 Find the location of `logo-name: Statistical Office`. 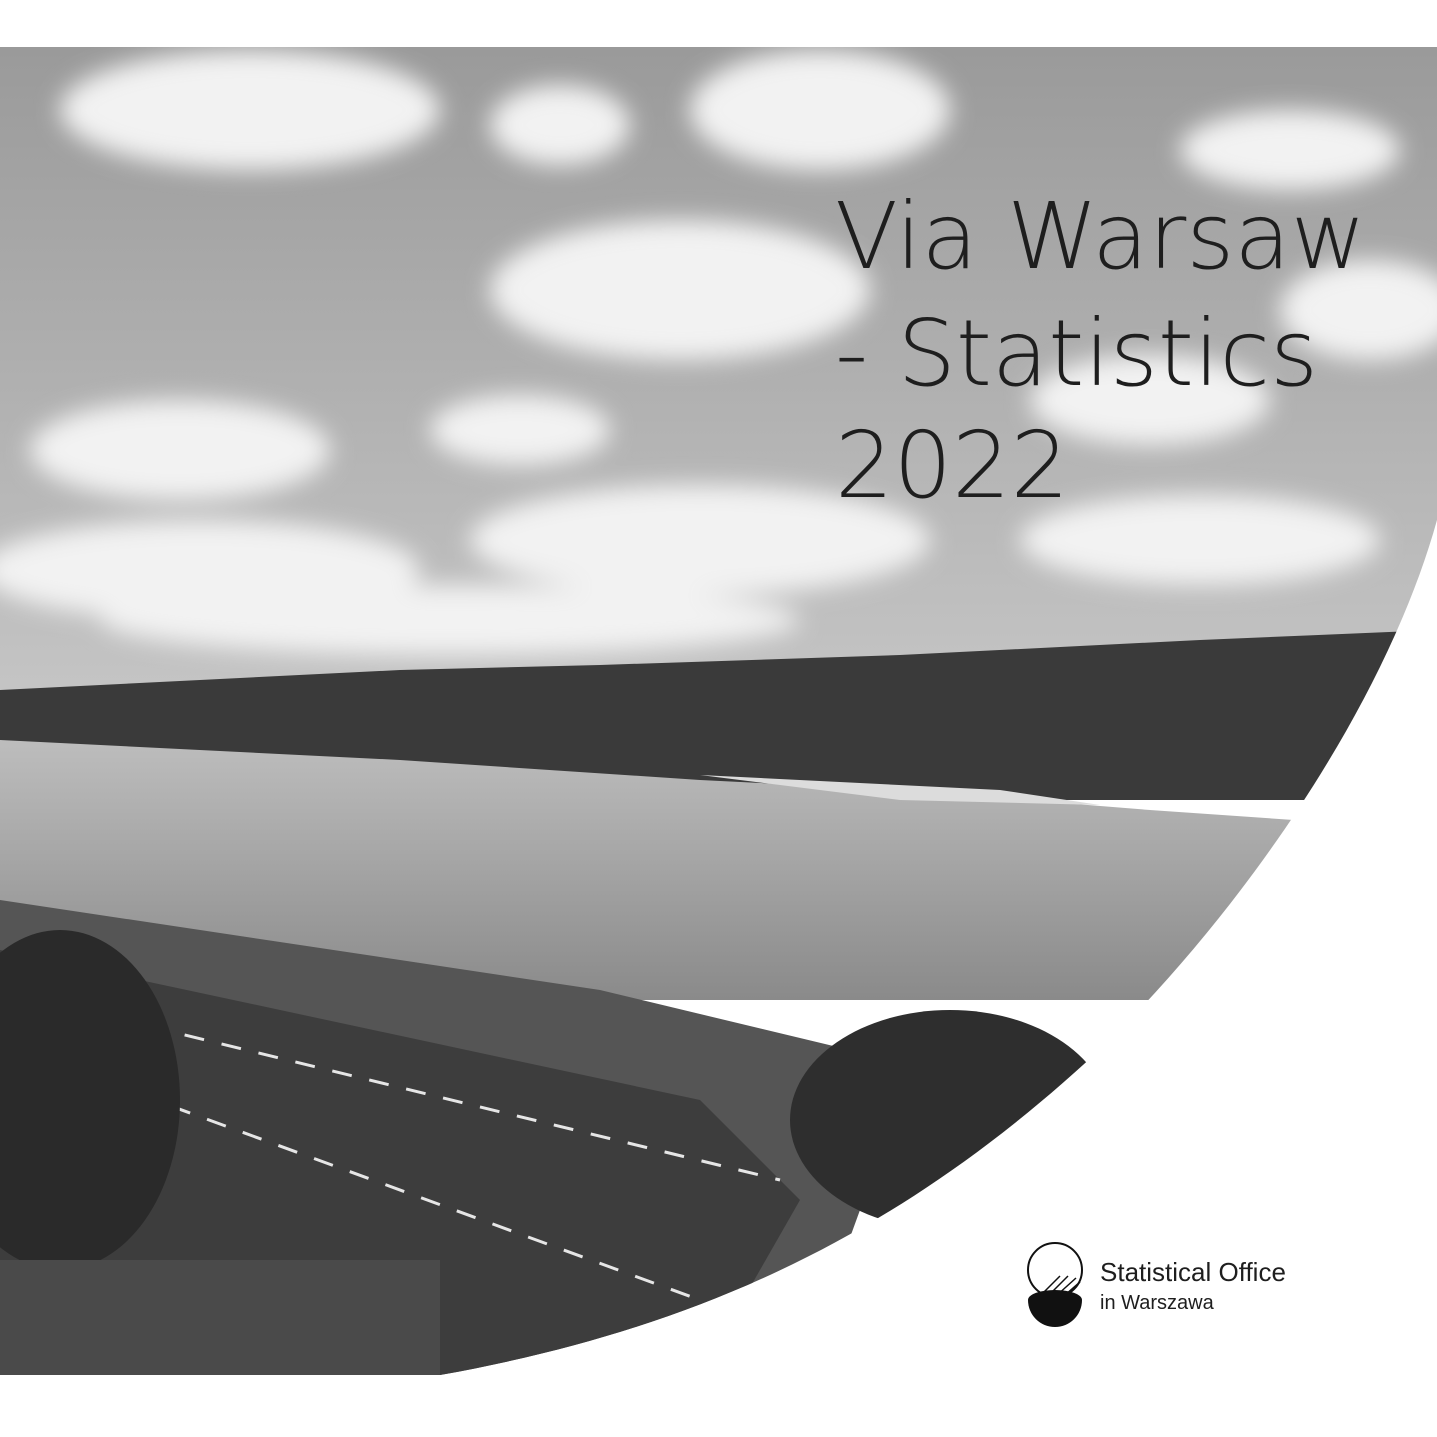

logo-name: Statistical Office is located at coordinates (1193, 1272).